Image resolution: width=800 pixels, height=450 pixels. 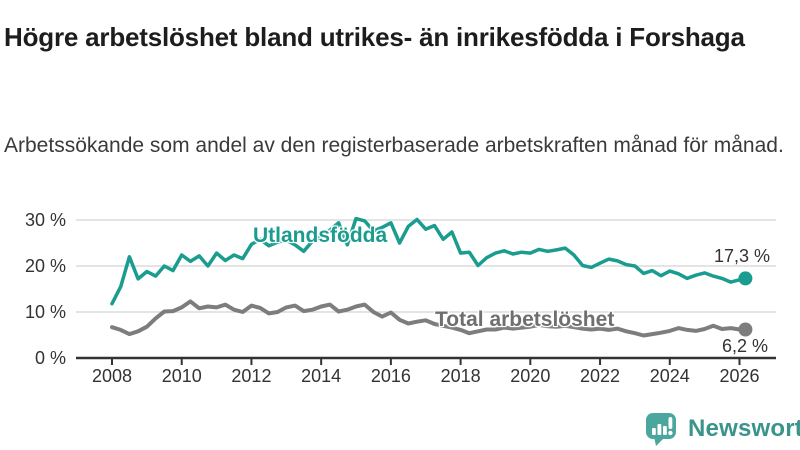 I want to click on x-axis-tick-label: 2020, so click(x=530, y=376).